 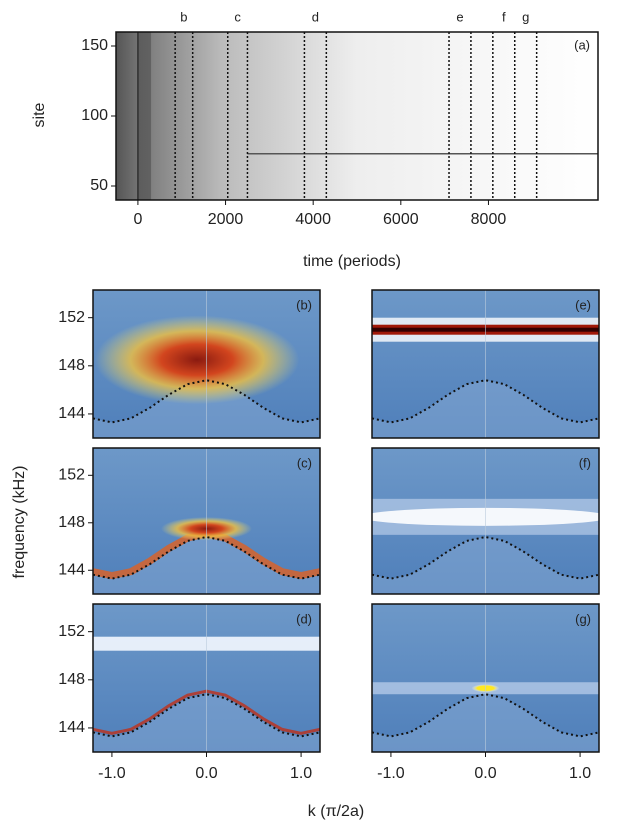 What do you see at coordinates (525, 16) in the screenshot?
I see `window-label: g` at bounding box center [525, 16].